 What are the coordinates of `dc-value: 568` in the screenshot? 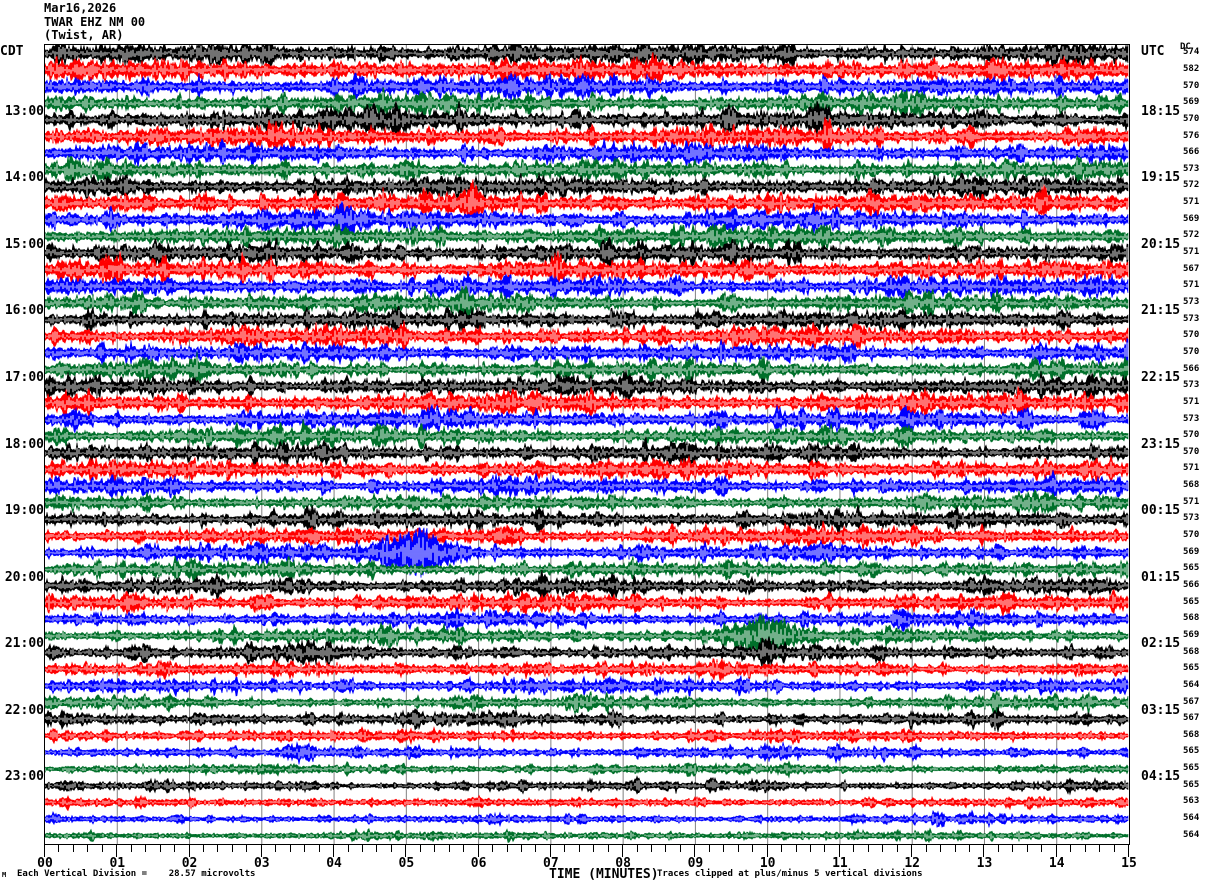 It's located at (1191, 734).